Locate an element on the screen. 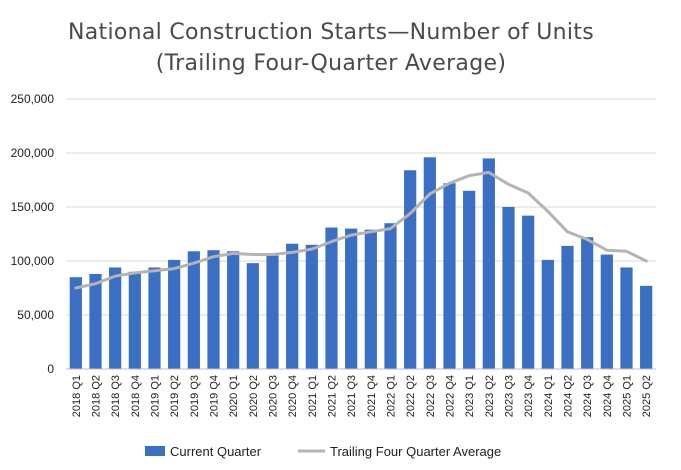 The image size is (681, 470). x-tick-label: 2024 Q4 is located at coordinates (608, 396).